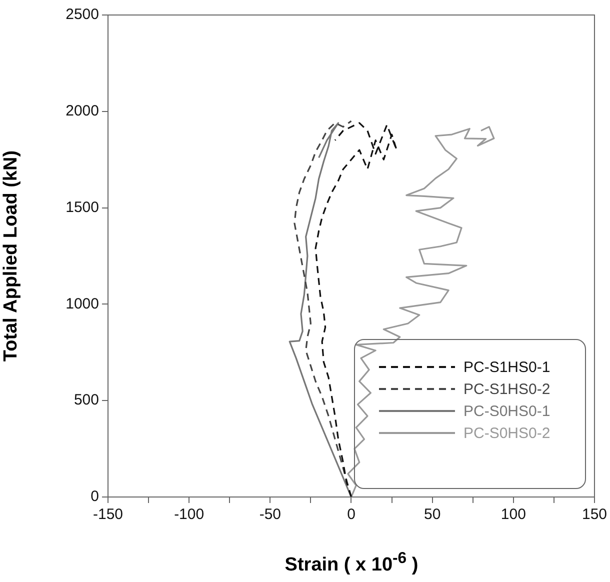 The image size is (610, 582). Describe the element at coordinates (506, 389) in the screenshot. I see `text: PC-S1HS0-2` at that location.